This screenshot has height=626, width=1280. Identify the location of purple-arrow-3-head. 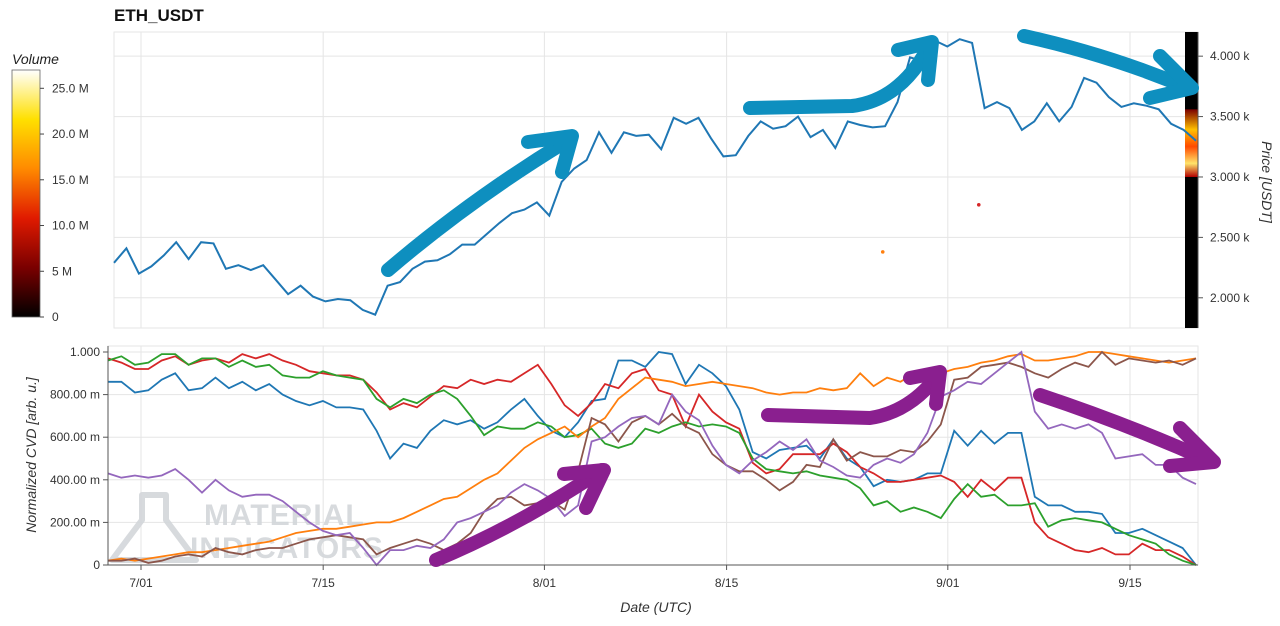
(1192, 447).